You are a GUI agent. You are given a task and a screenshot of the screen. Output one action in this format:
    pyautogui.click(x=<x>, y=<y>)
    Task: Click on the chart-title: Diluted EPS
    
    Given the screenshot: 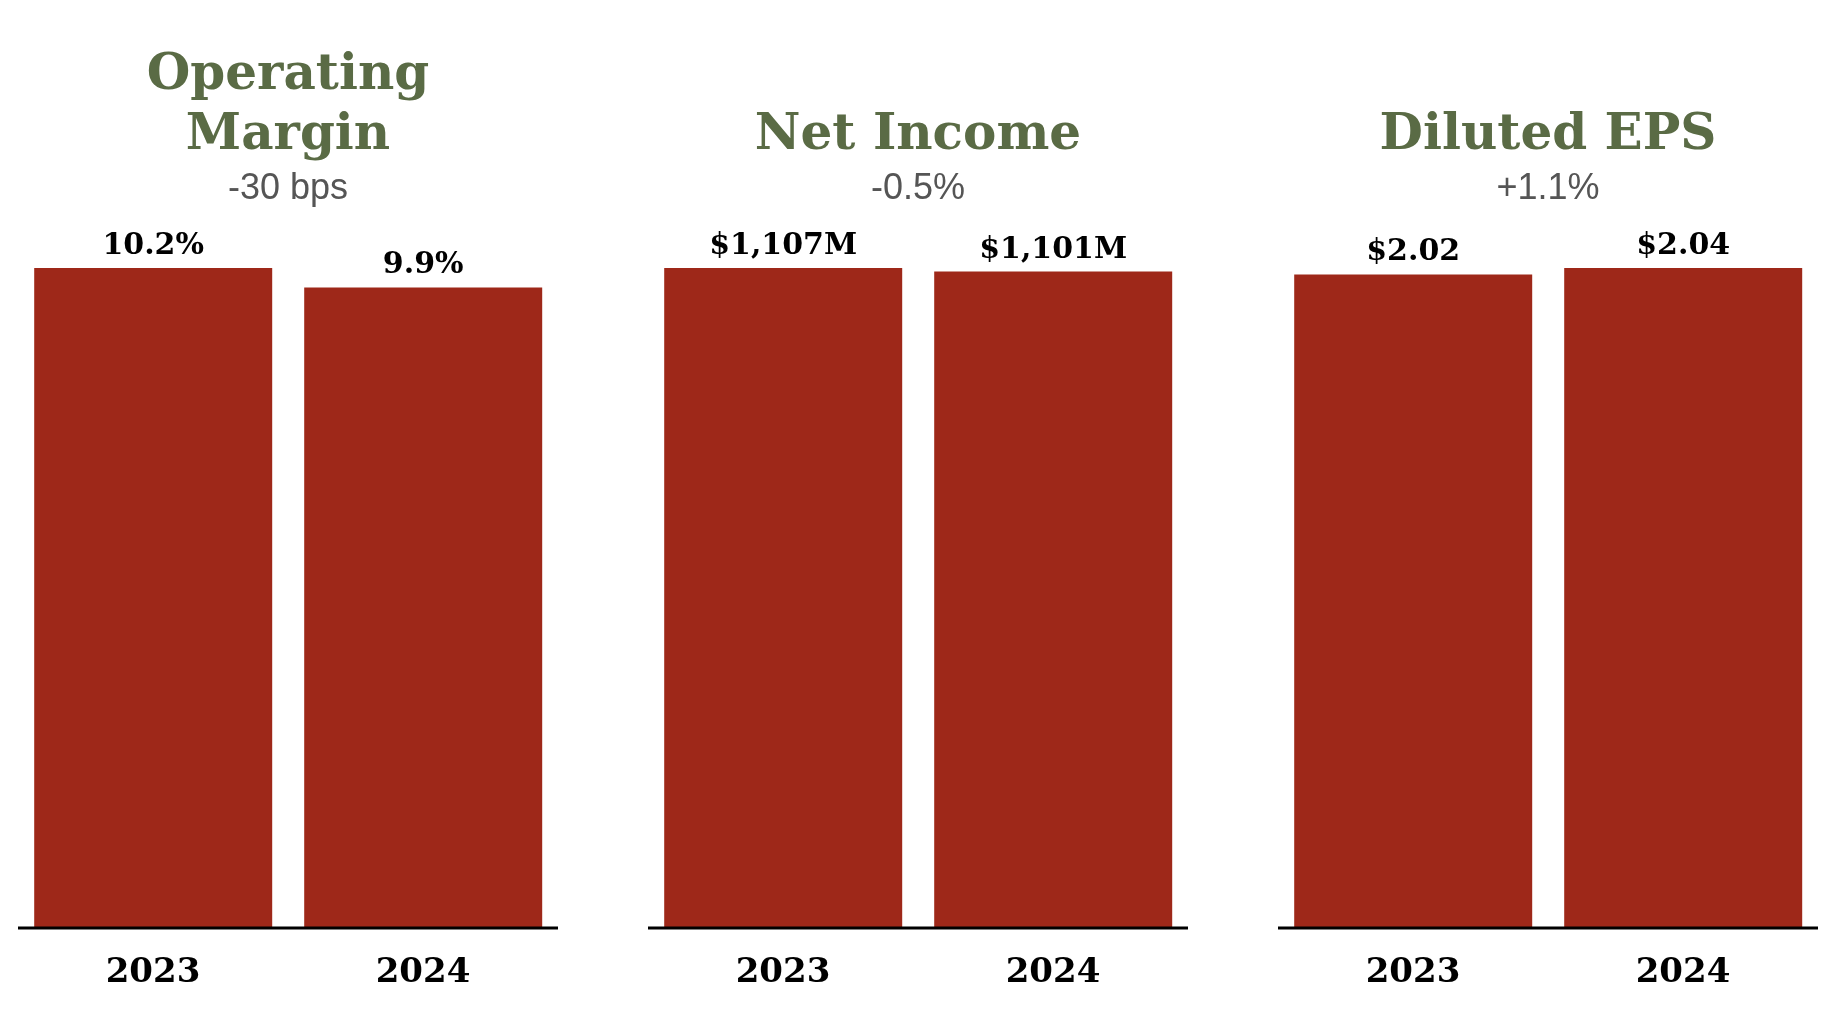 What is the action you would take?
    pyautogui.click(x=1548, y=132)
    